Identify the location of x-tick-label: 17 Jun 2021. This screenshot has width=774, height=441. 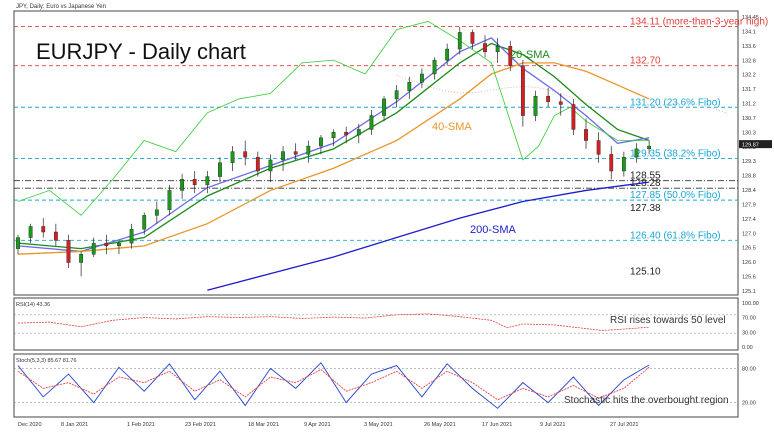
(497, 425).